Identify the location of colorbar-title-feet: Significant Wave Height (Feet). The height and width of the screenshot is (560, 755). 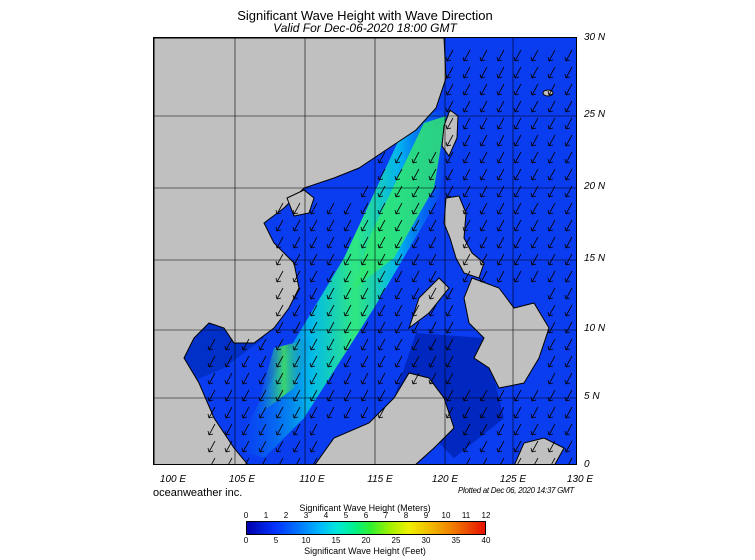
(365, 551).